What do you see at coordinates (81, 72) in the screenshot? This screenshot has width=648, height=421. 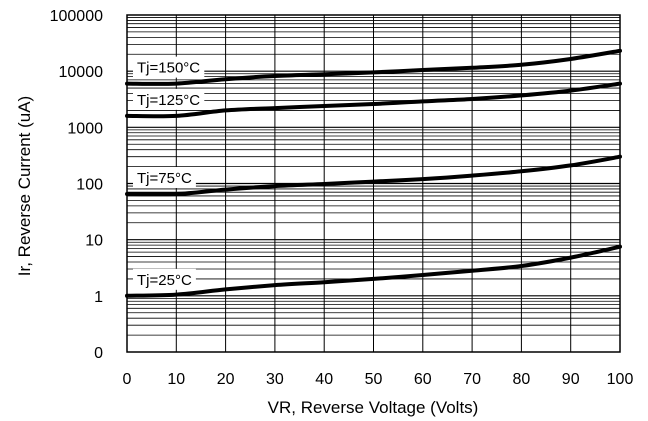 I see `y-tick-label: 10000` at bounding box center [81, 72].